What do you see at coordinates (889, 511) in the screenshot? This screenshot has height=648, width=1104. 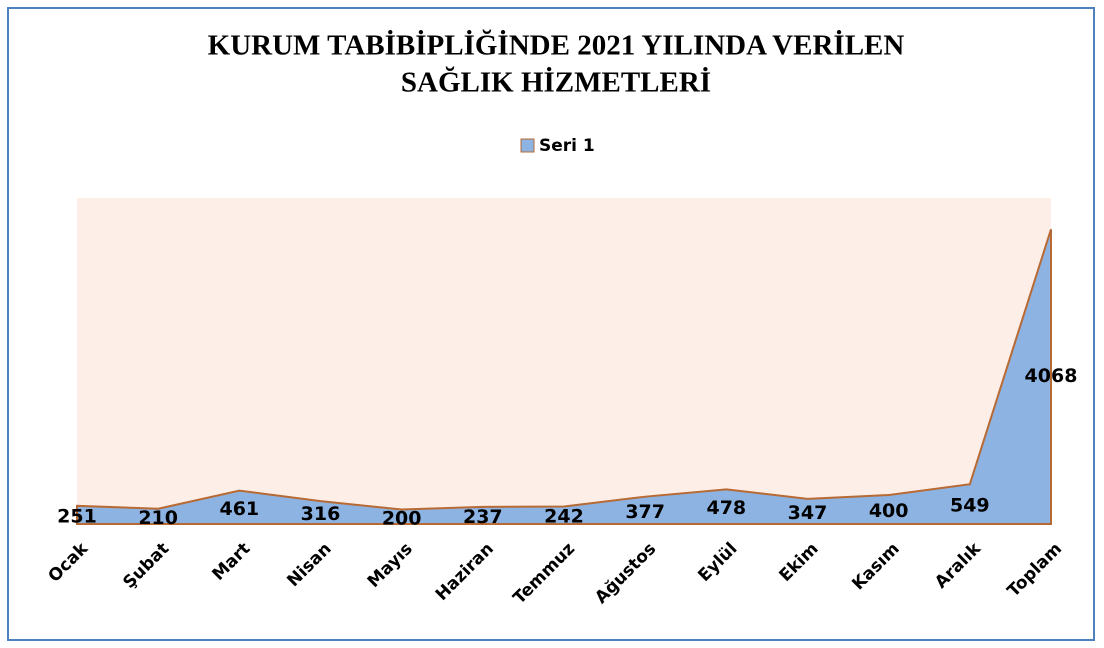 I see `data-label: 400` at bounding box center [889, 511].